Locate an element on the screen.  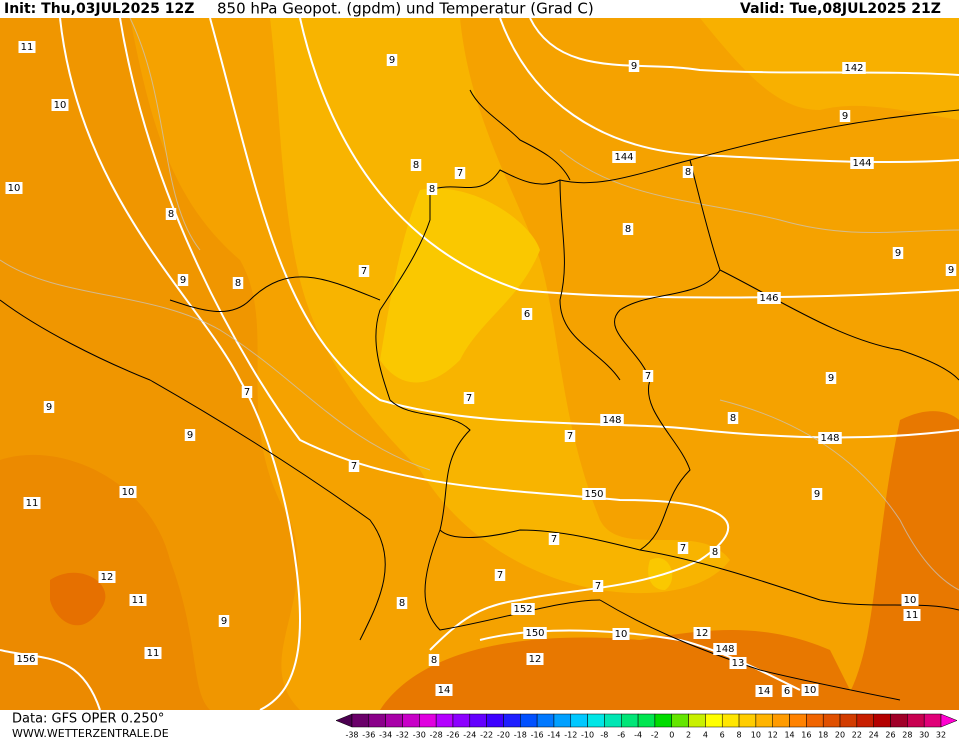
temperature-label: 6 is located at coordinates (787, 691).